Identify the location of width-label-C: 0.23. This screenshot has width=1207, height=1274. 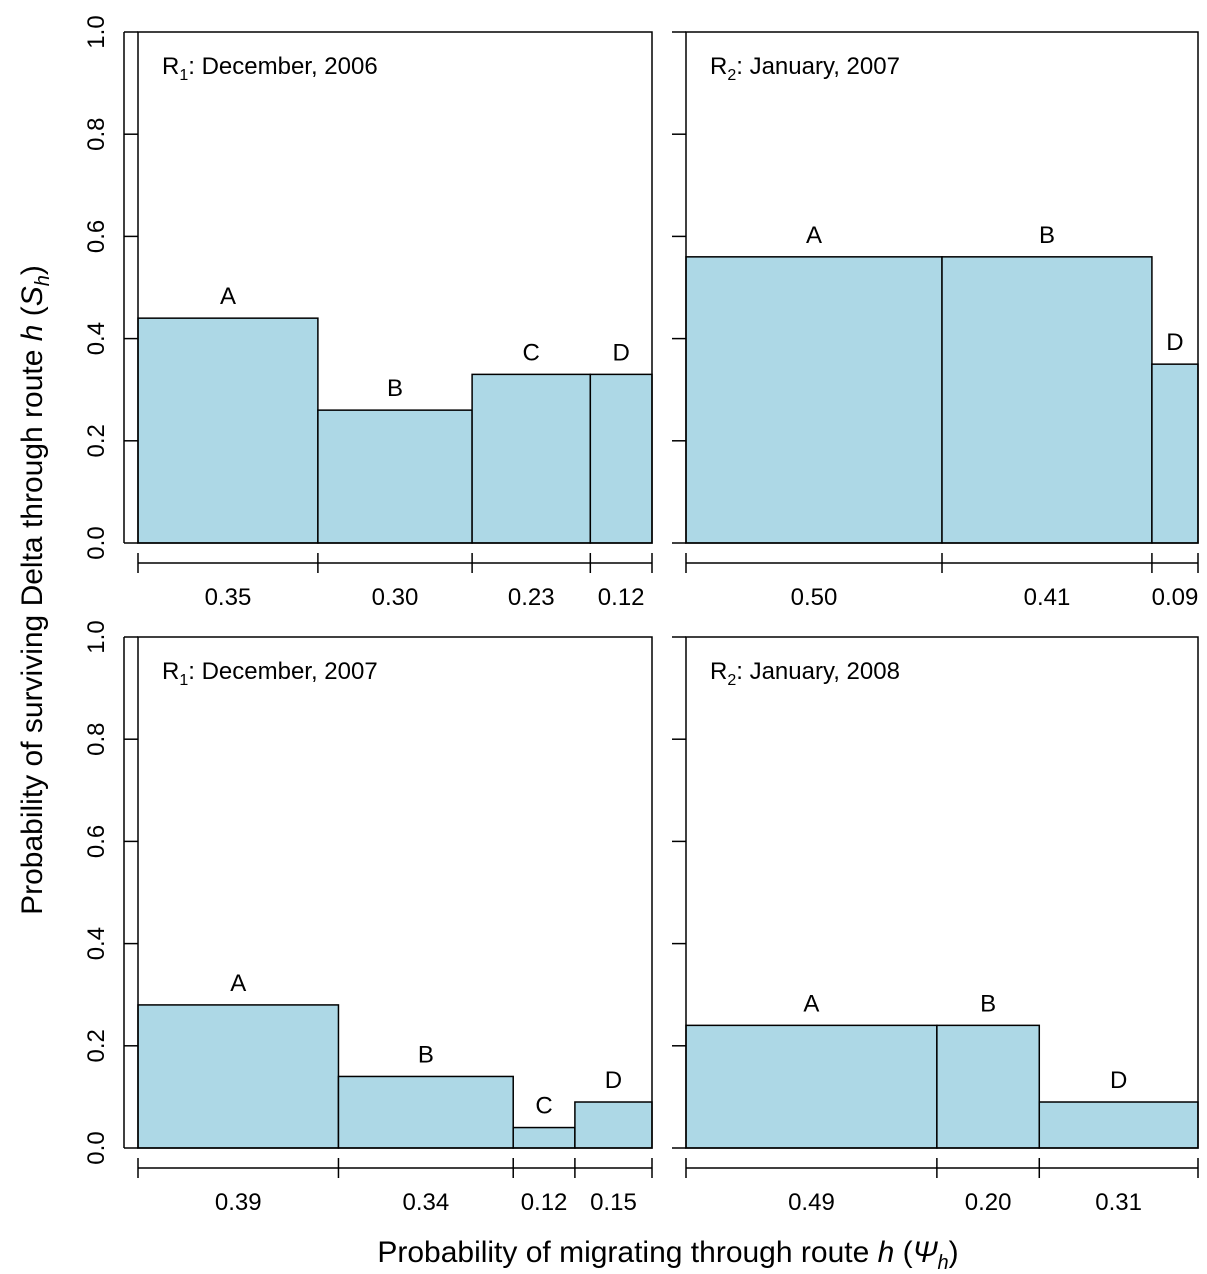
(531, 597).